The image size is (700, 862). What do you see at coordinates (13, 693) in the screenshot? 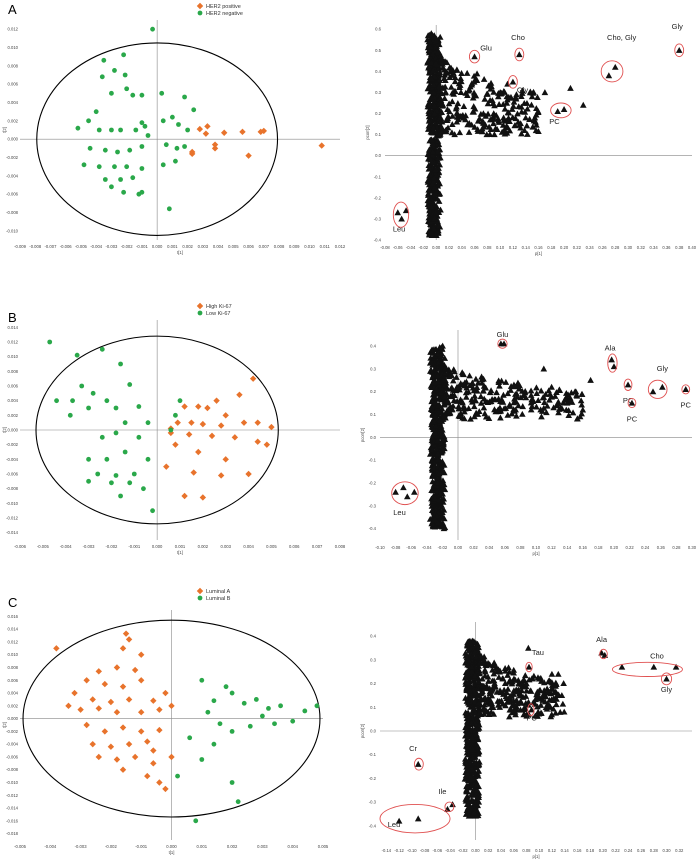
I see `y-tick-label: 0.004` at bounding box center [13, 693].